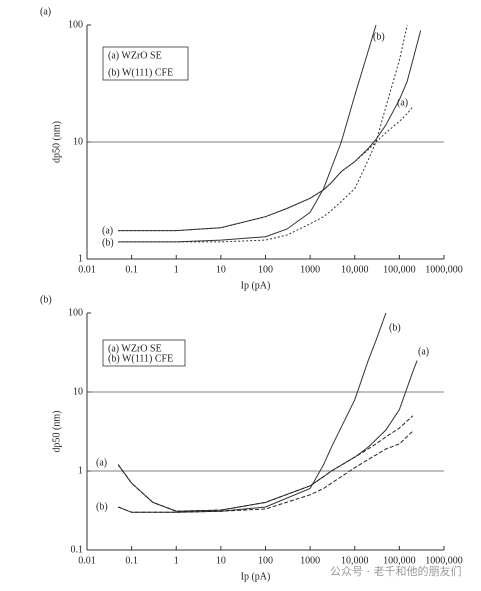 Image resolution: width=481 pixels, height=591 pixels. I want to click on panel-label: (b), so click(46, 299).